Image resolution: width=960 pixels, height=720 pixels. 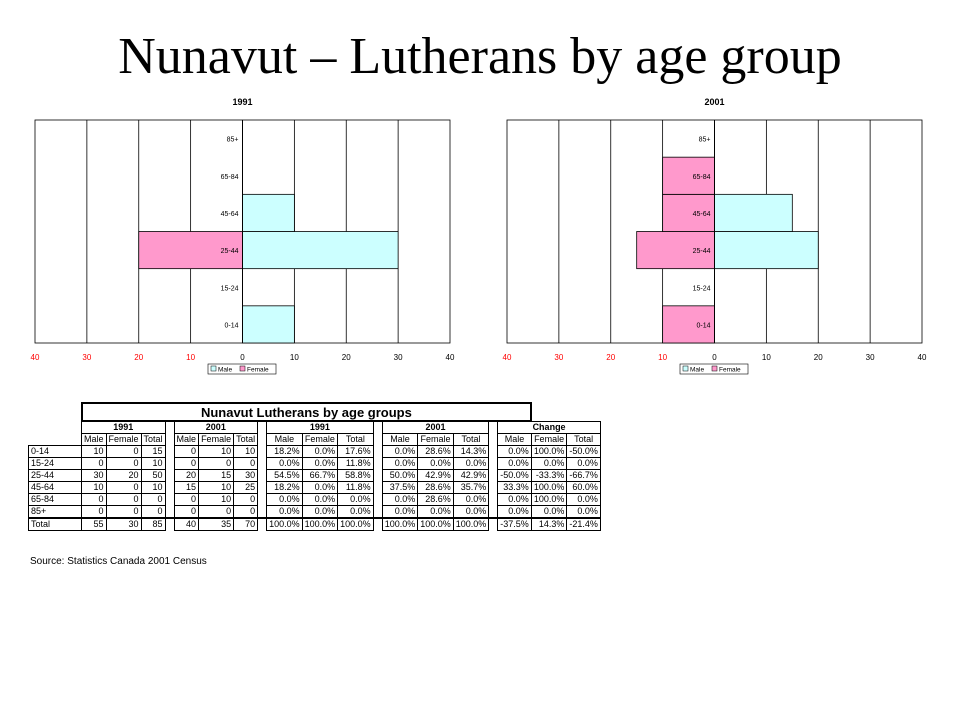 I want to click on value-cell: 18.2%, so click(x=284, y=487).